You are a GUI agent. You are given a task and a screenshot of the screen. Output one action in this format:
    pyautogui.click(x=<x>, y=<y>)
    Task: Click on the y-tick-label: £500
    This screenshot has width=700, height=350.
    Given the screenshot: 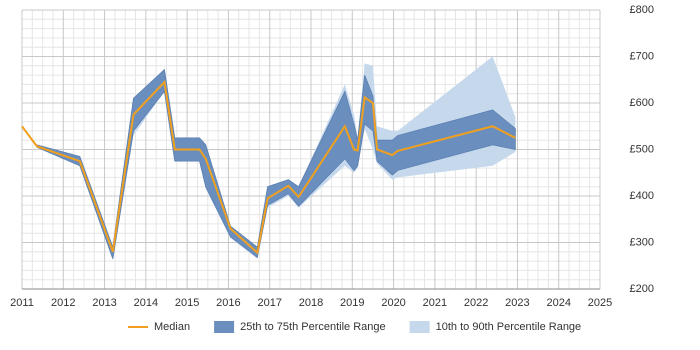 What is the action you would take?
    pyautogui.click(x=642, y=149)
    